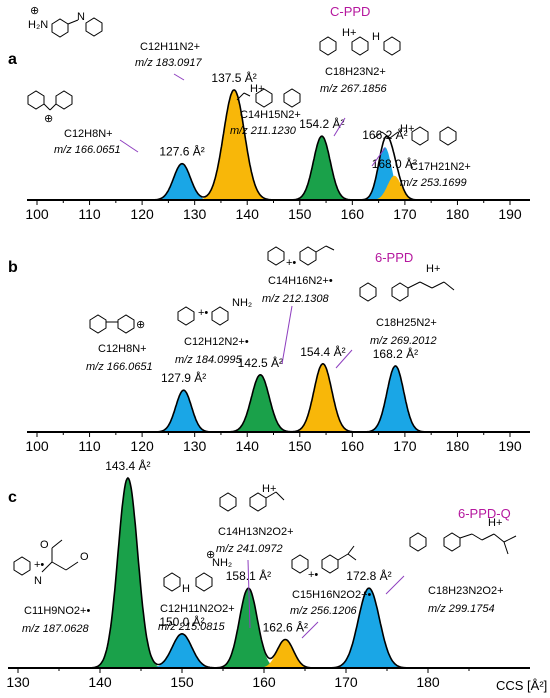 Image resolution: width=550 pixels, height=698 pixels. What do you see at coordinates (354, 89) in the screenshot?
I see `mz-label: m/z 267.1856` at bounding box center [354, 89].